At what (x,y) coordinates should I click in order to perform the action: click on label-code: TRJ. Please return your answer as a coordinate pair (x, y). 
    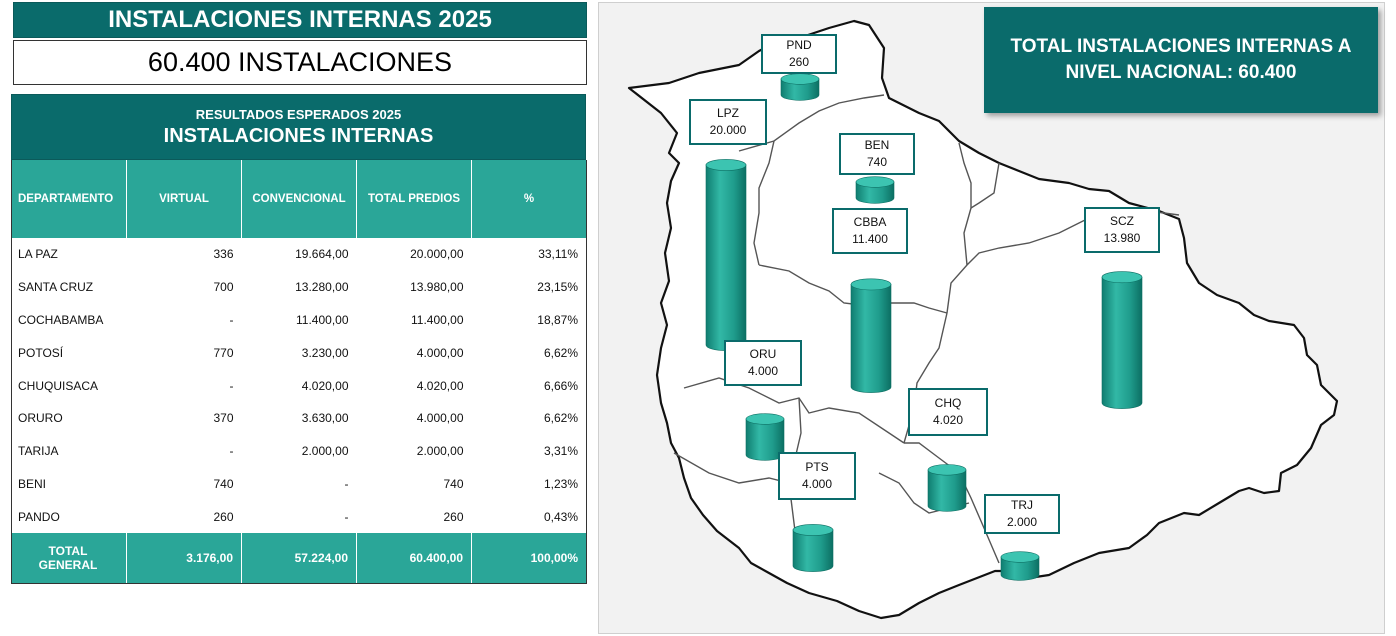
    Looking at the image, I should click on (1022, 505).